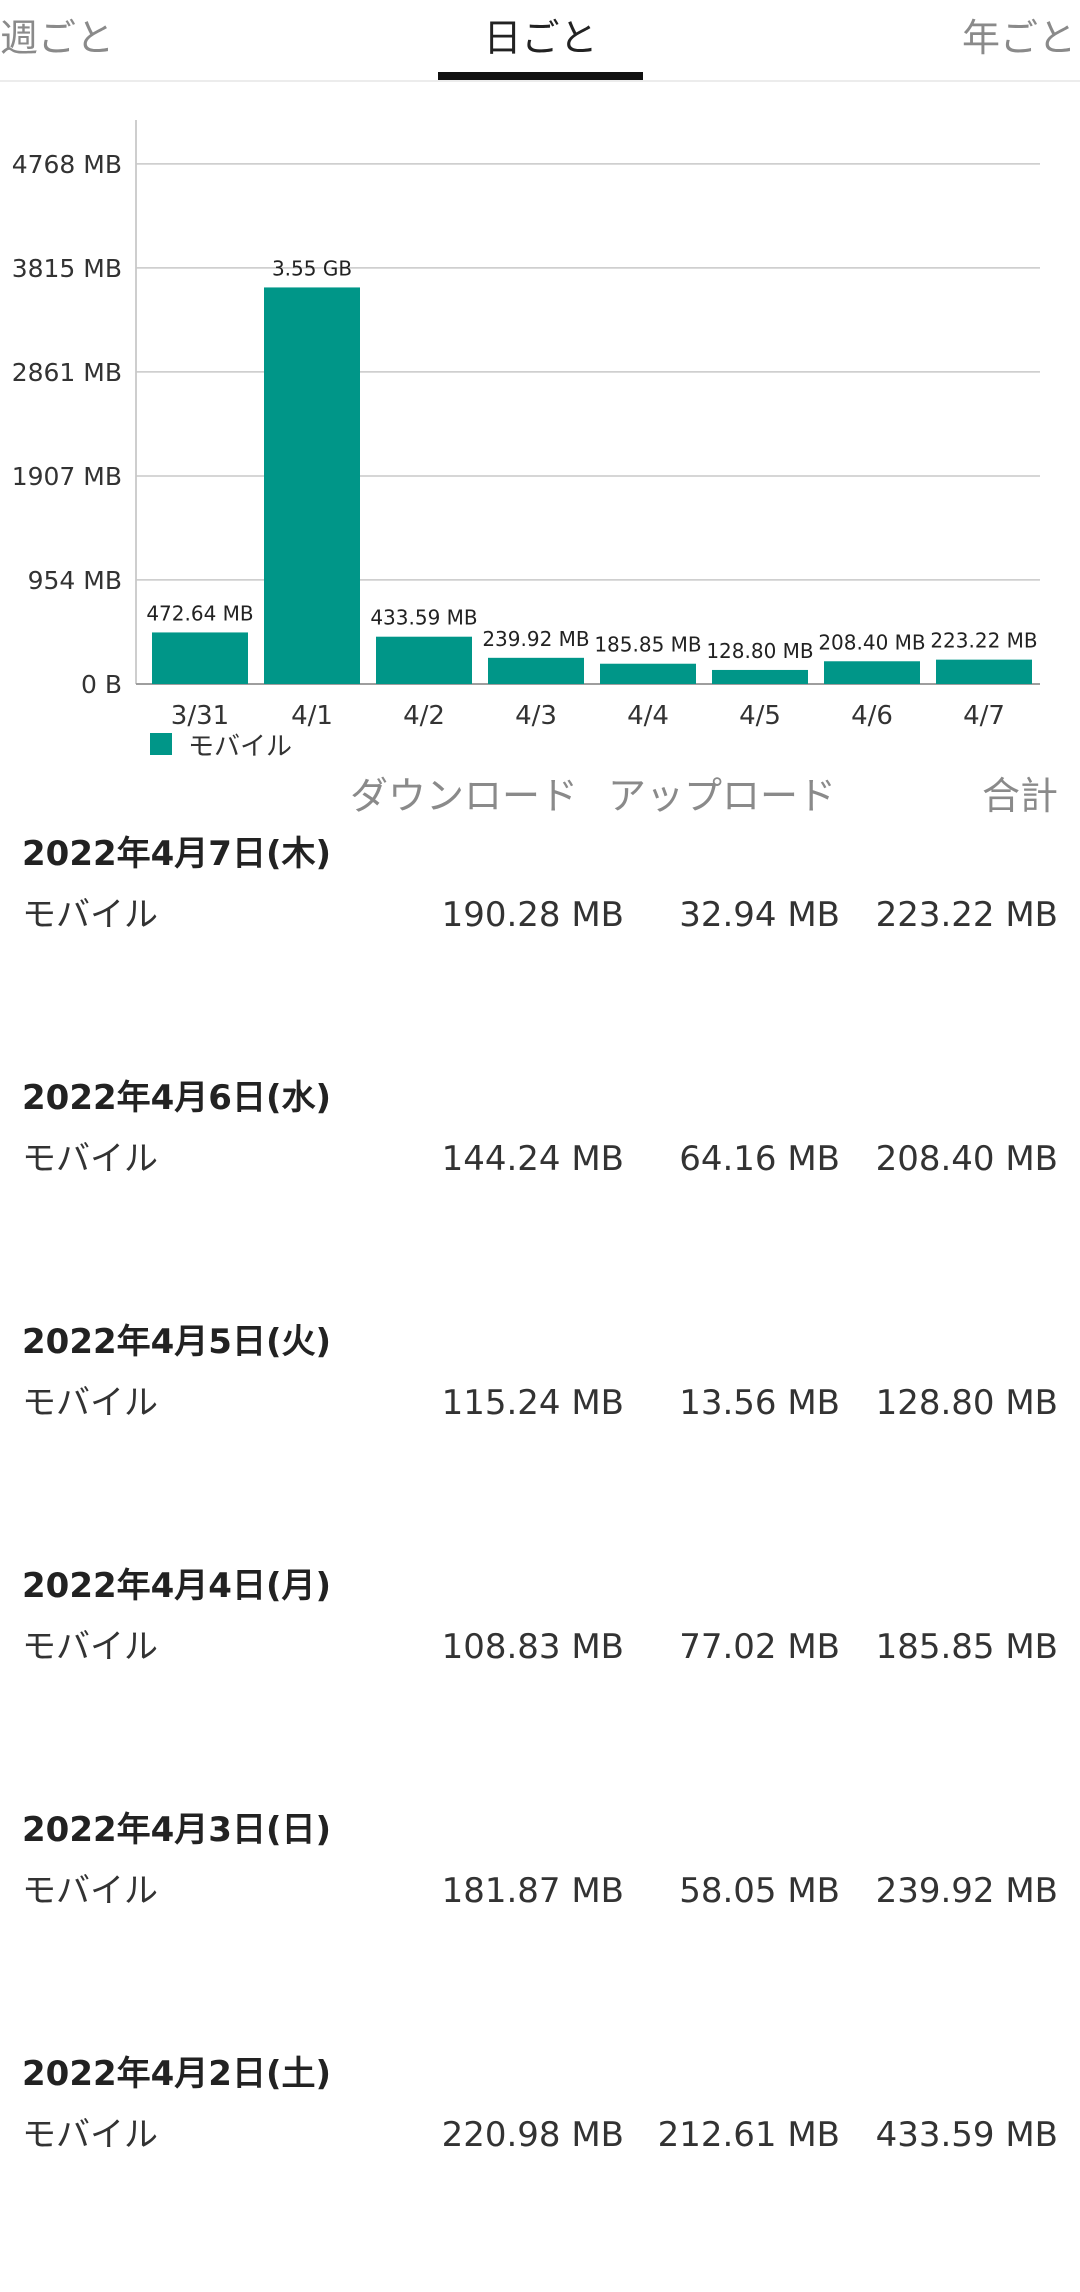 The height and width of the screenshot is (2292, 1080). I want to click on date-heading: 2022年4月2日(土), so click(177, 2074).